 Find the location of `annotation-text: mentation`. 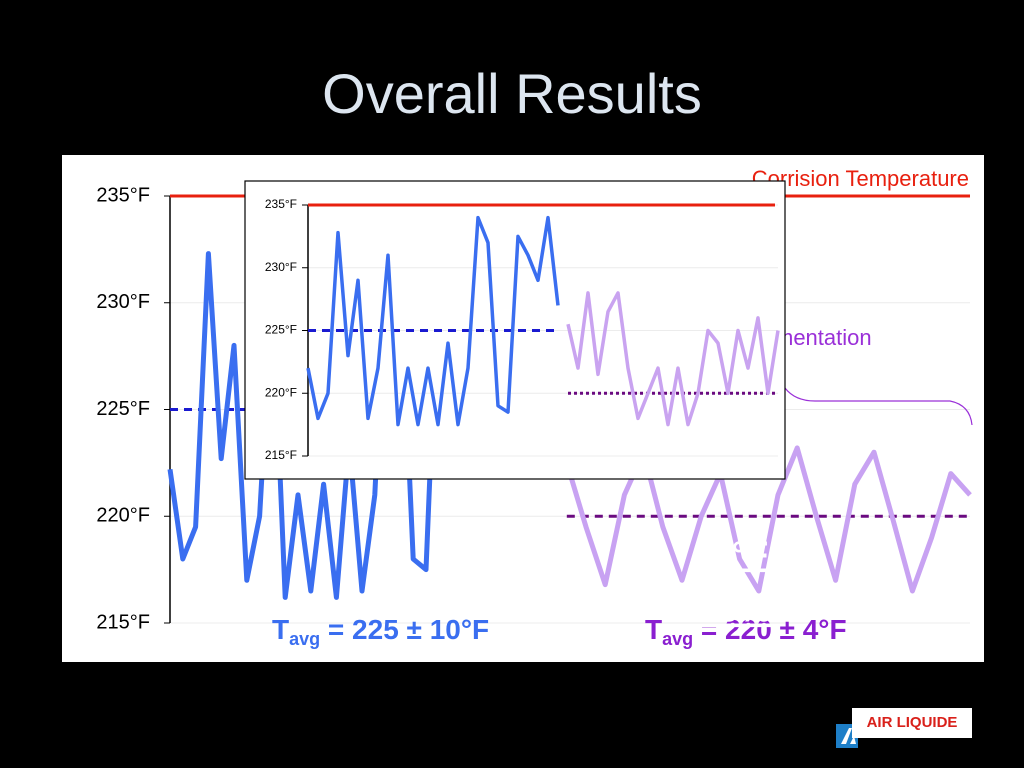

annotation-text: mentation is located at coordinates (823, 337).